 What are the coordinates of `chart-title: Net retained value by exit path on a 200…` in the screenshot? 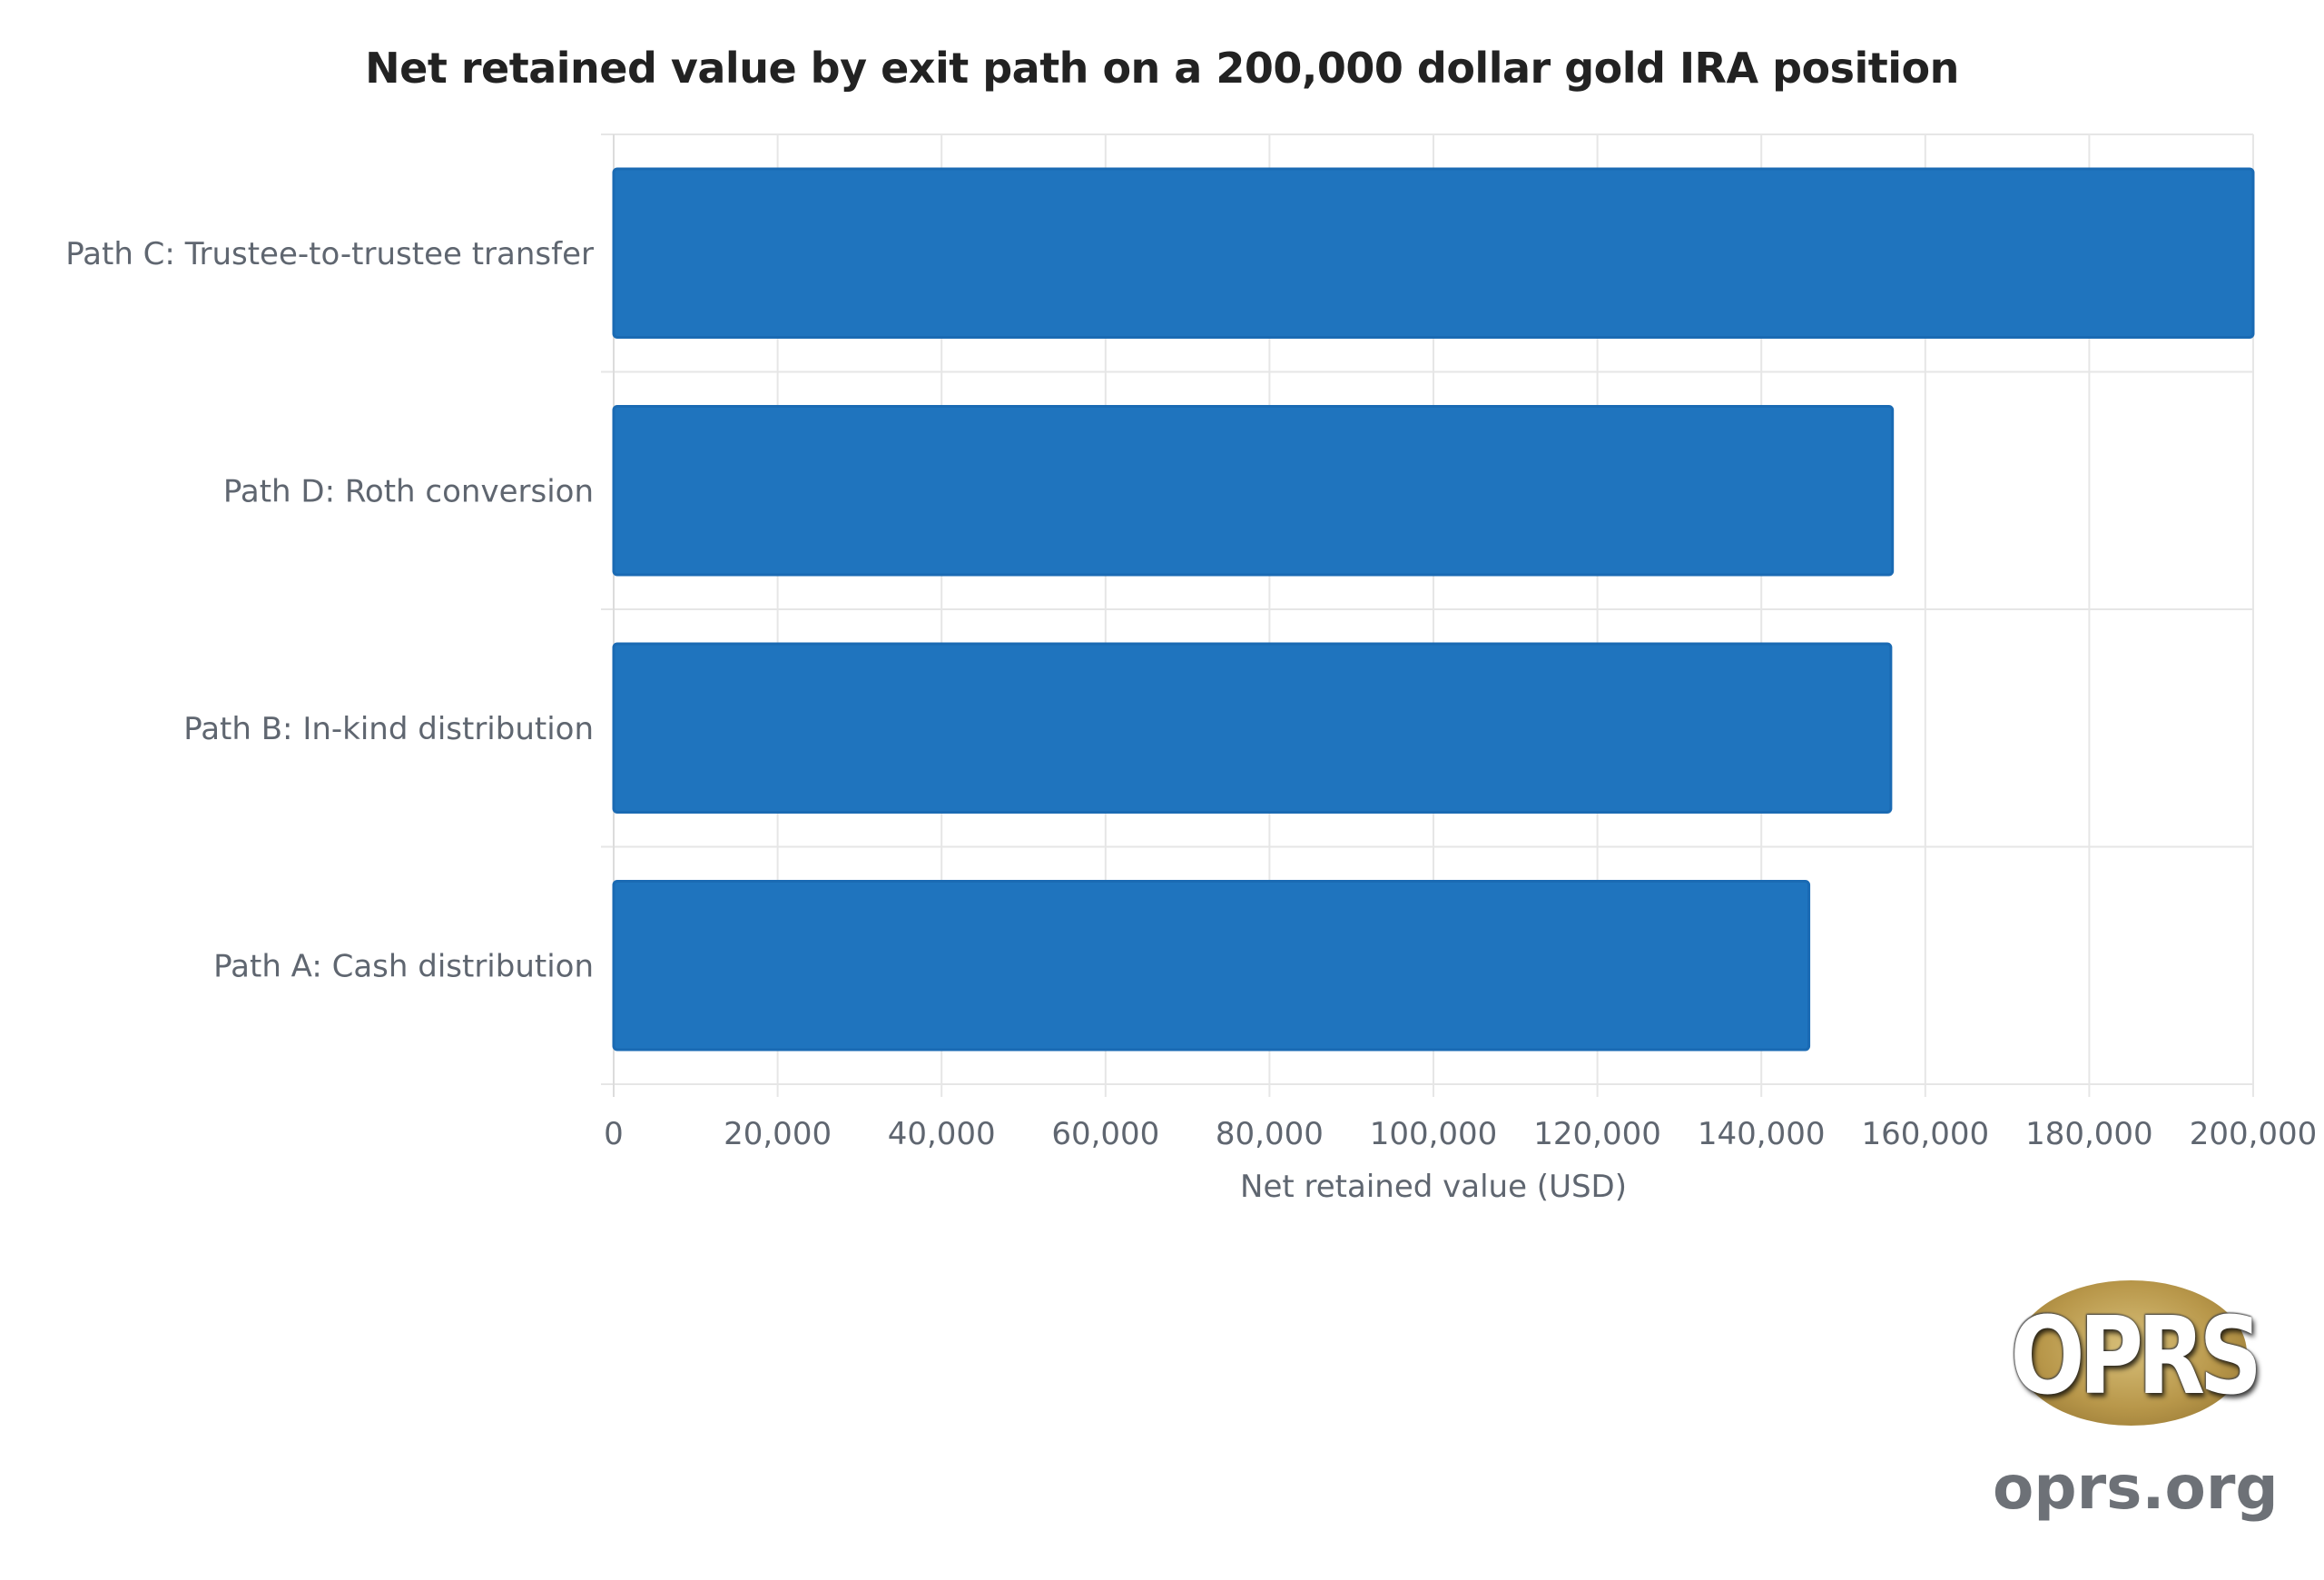 It's located at (1162, 68).